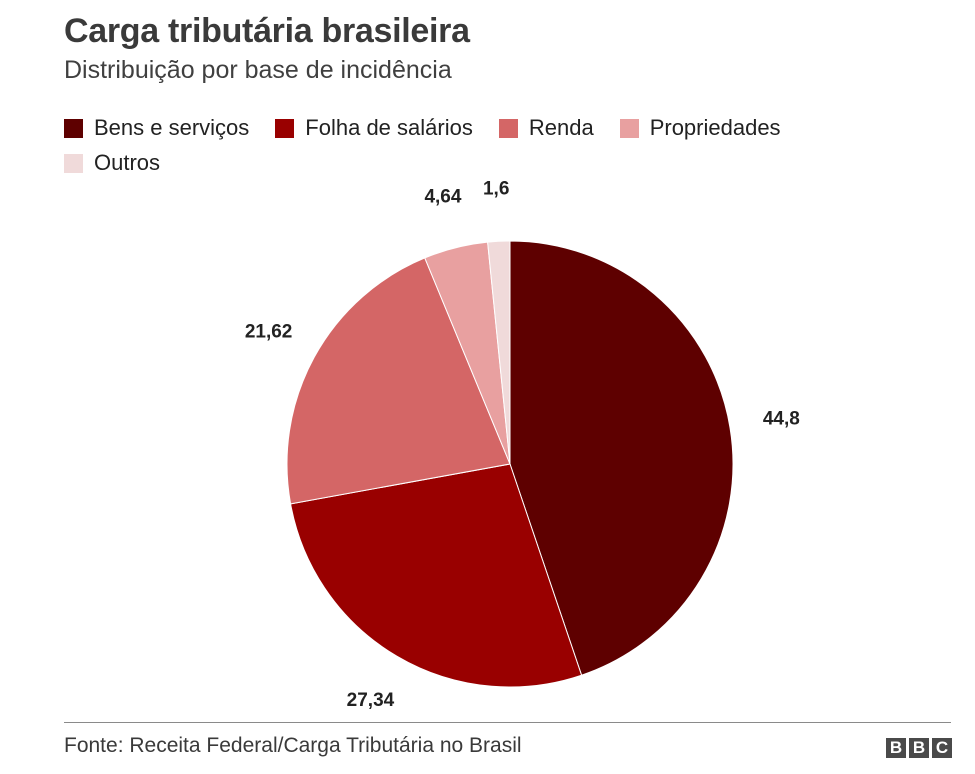 The height and width of the screenshot is (774, 975). I want to click on pie-slice-renda, so click(398, 381).